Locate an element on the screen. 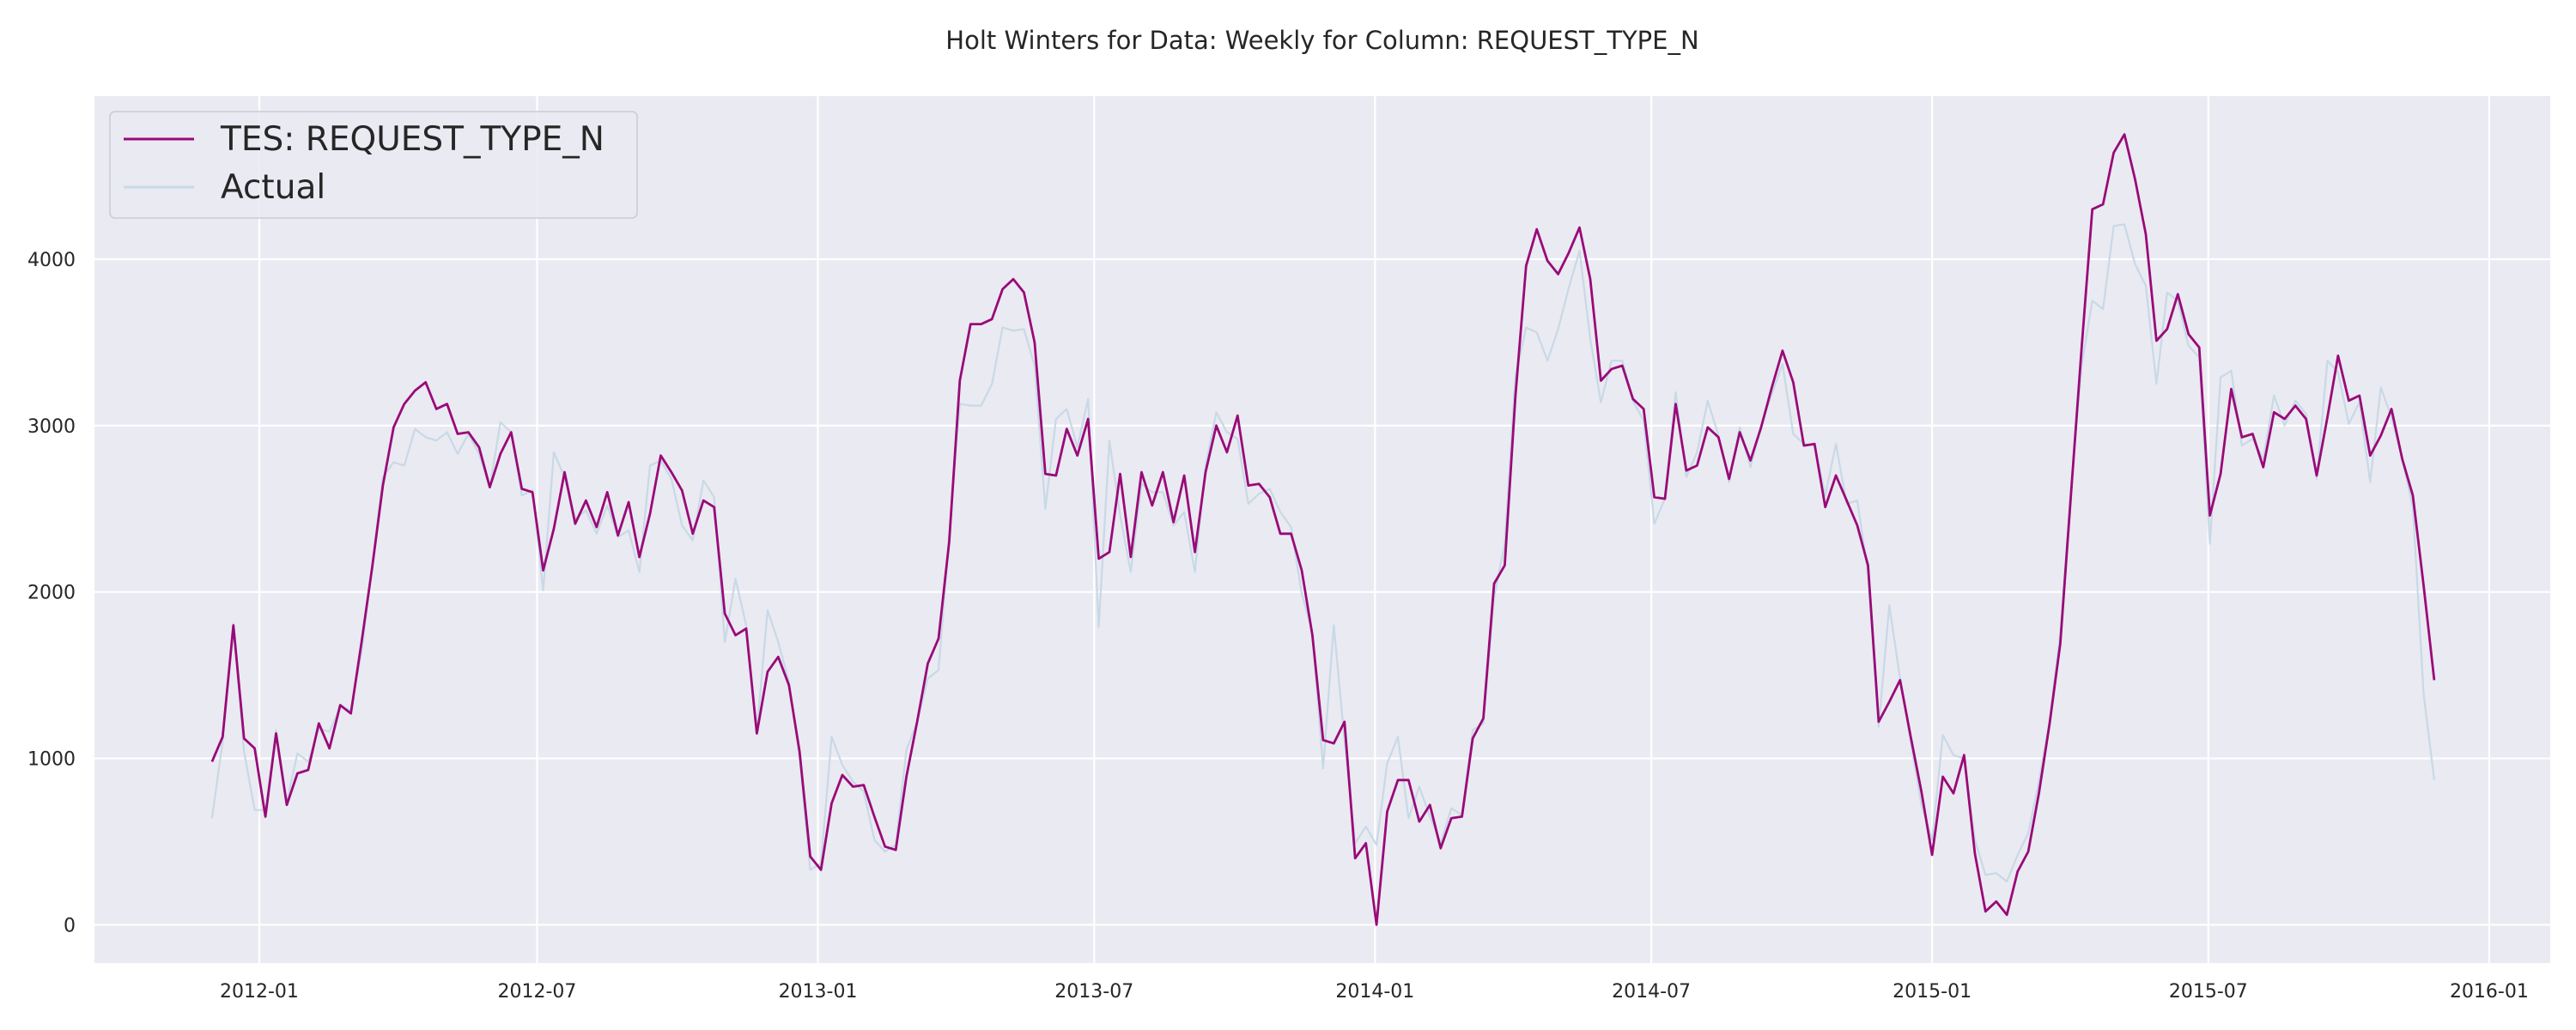 The image size is (2576, 1030). y-tick-label: 0 is located at coordinates (70, 925).